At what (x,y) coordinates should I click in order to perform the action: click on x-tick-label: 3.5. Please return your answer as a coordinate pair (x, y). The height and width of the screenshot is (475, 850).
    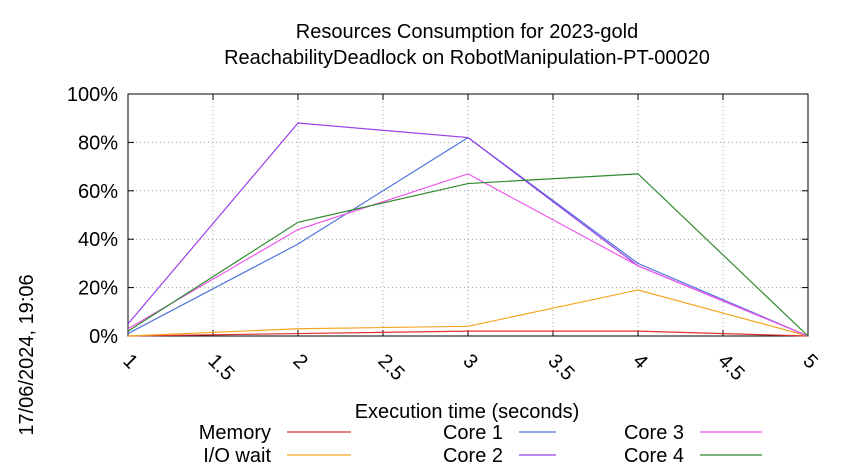
    Looking at the image, I should click on (560, 367).